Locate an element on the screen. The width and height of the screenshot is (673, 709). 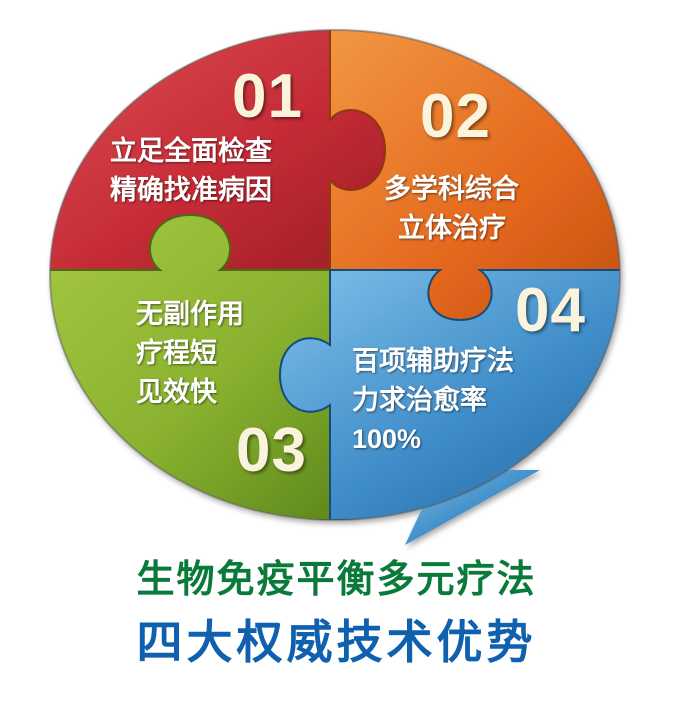
piece-03-line-1: 无副作用 is located at coordinates (190, 314).